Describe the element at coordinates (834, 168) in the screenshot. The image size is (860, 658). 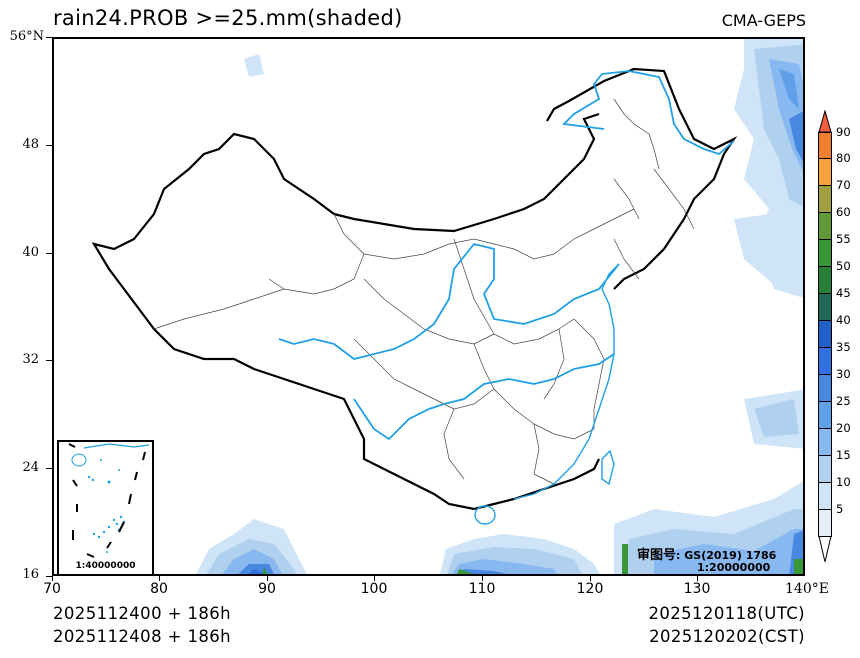
I see `colorbar-segment: 80` at that location.